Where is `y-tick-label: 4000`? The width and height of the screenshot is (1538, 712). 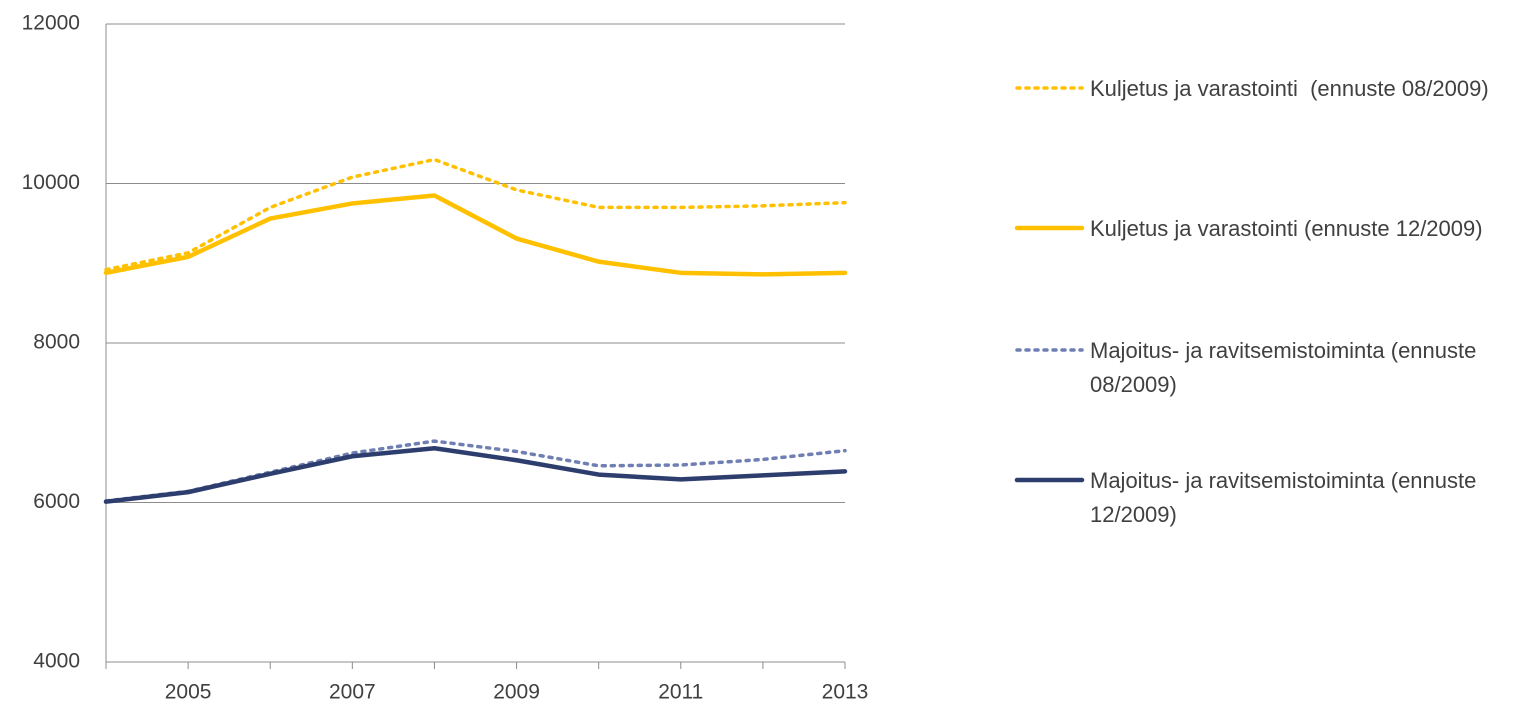
y-tick-label: 4000 is located at coordinates (56, 661).